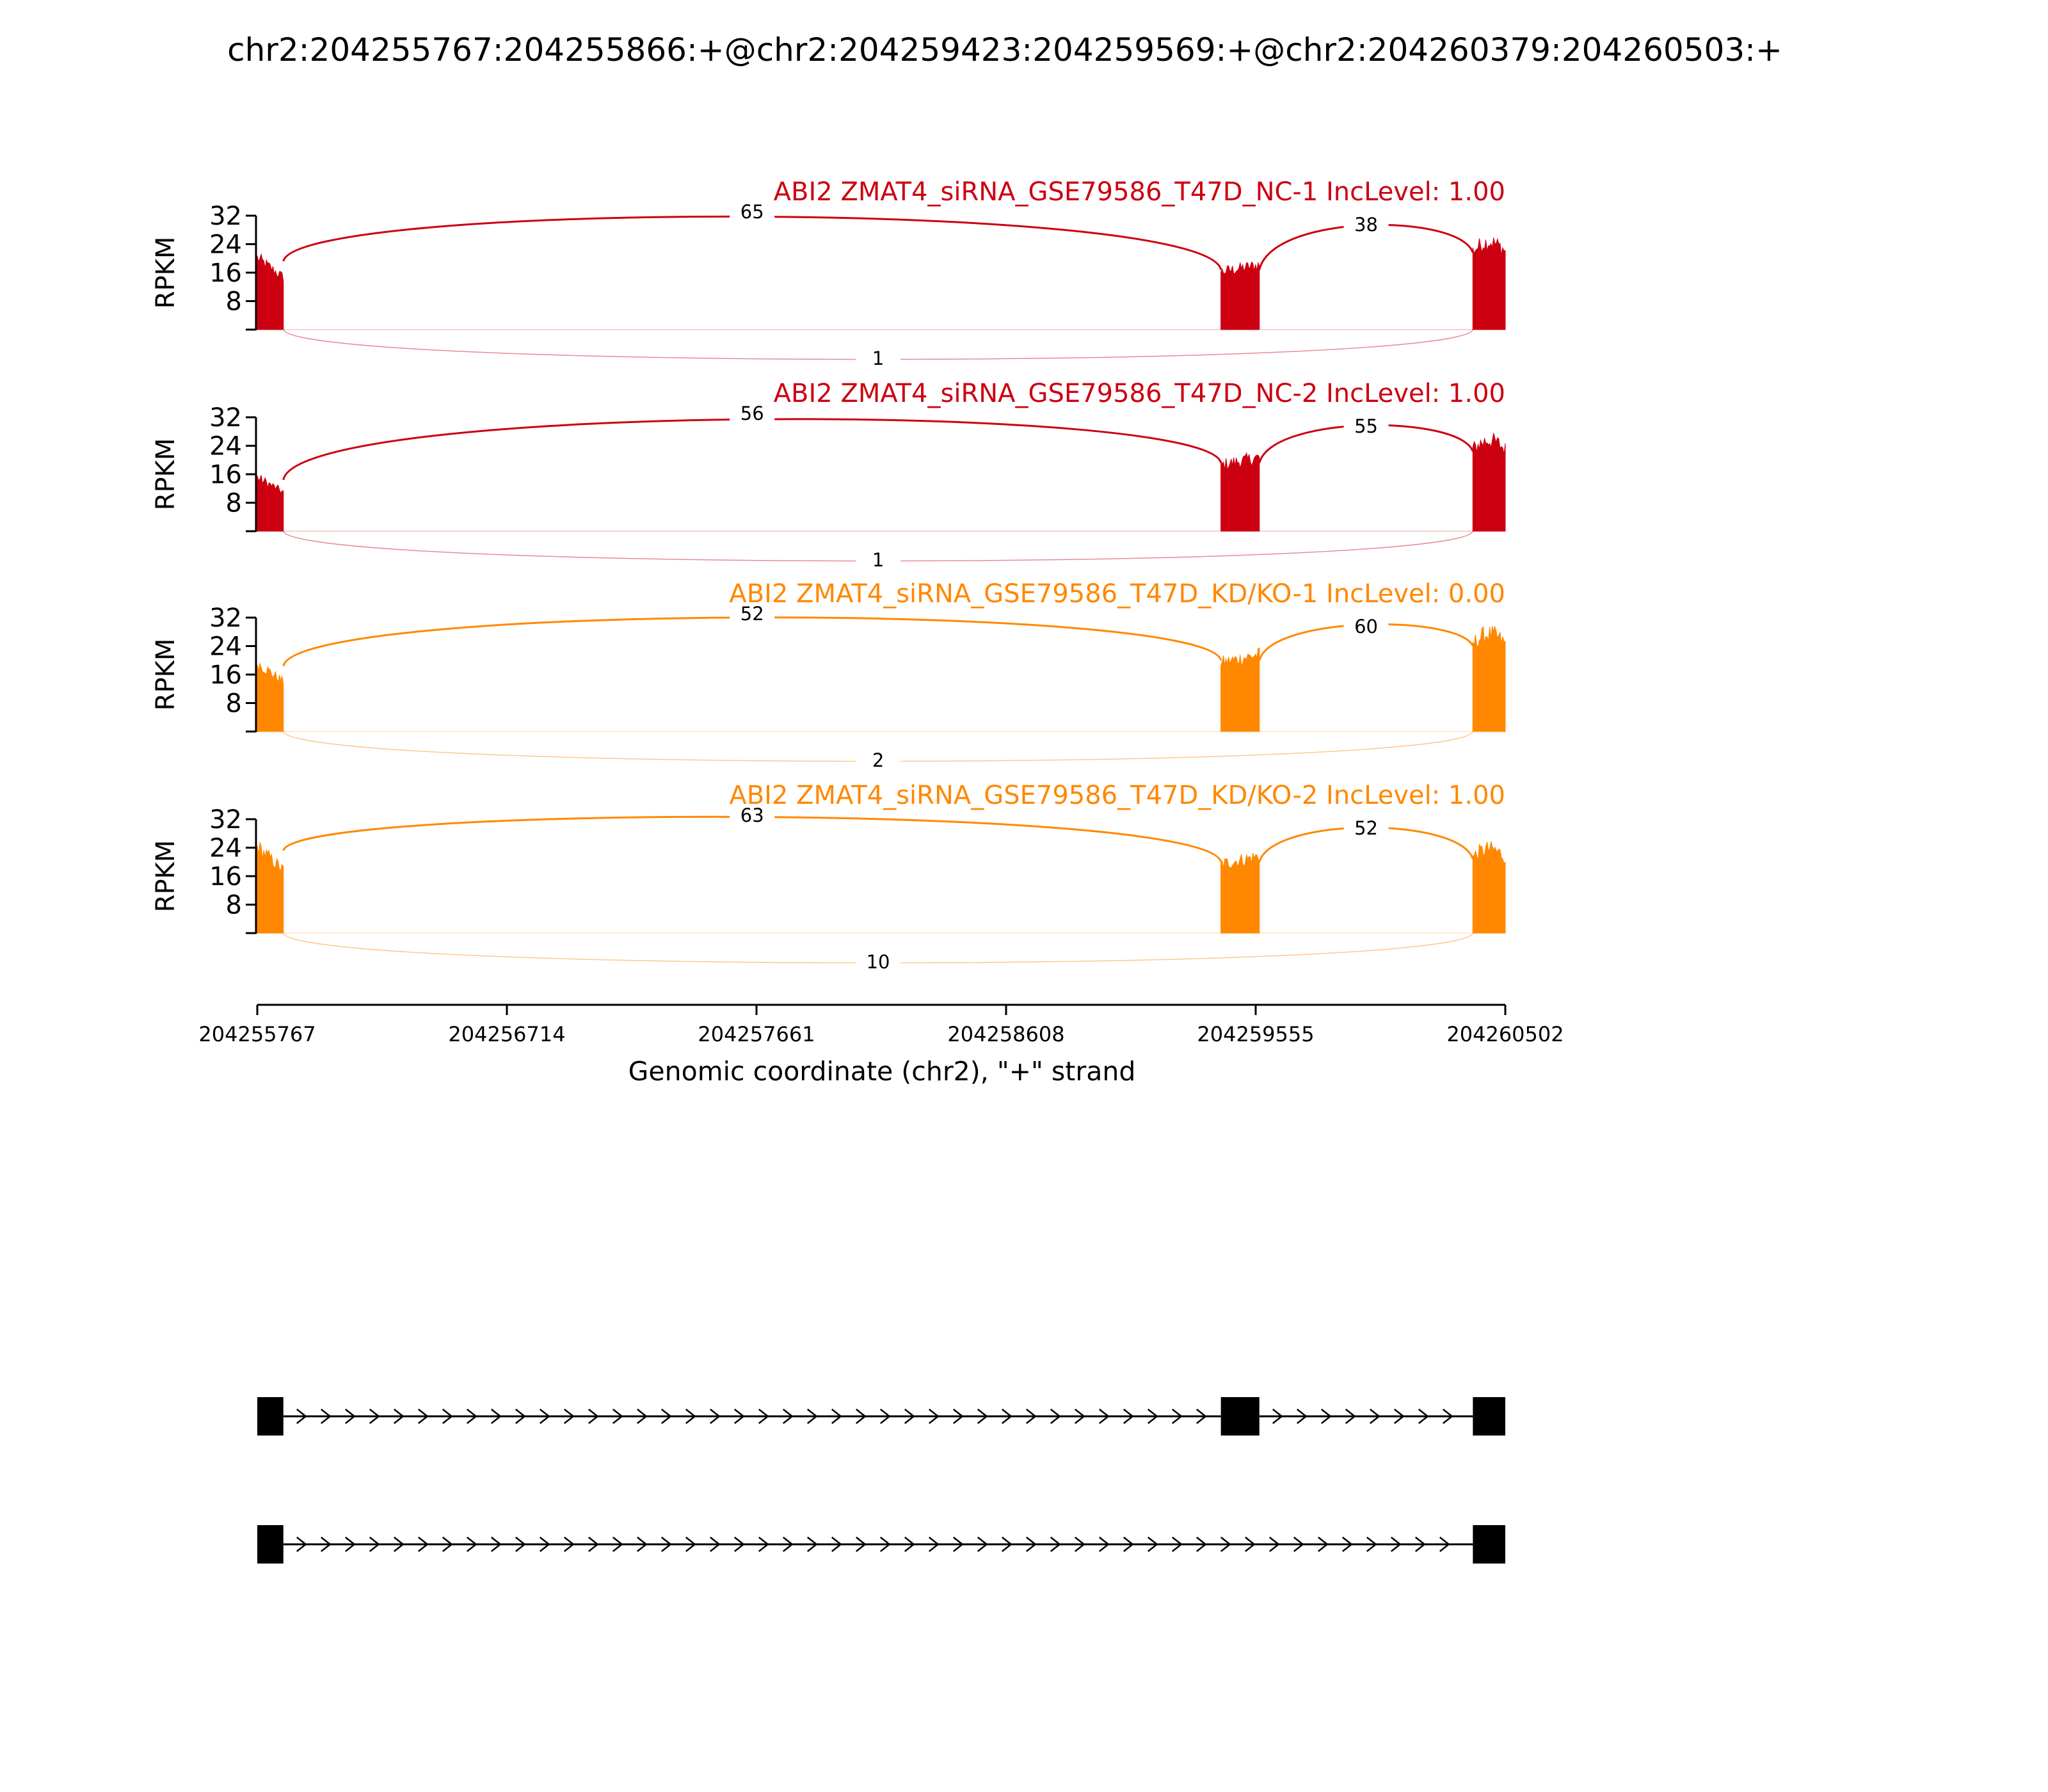 The height and width of the screenshot is (1792, 2048). What do you see at coordinates (752, 212) in the screenshot?
I see `junction-count: 65` at bounding box center [752, 212].